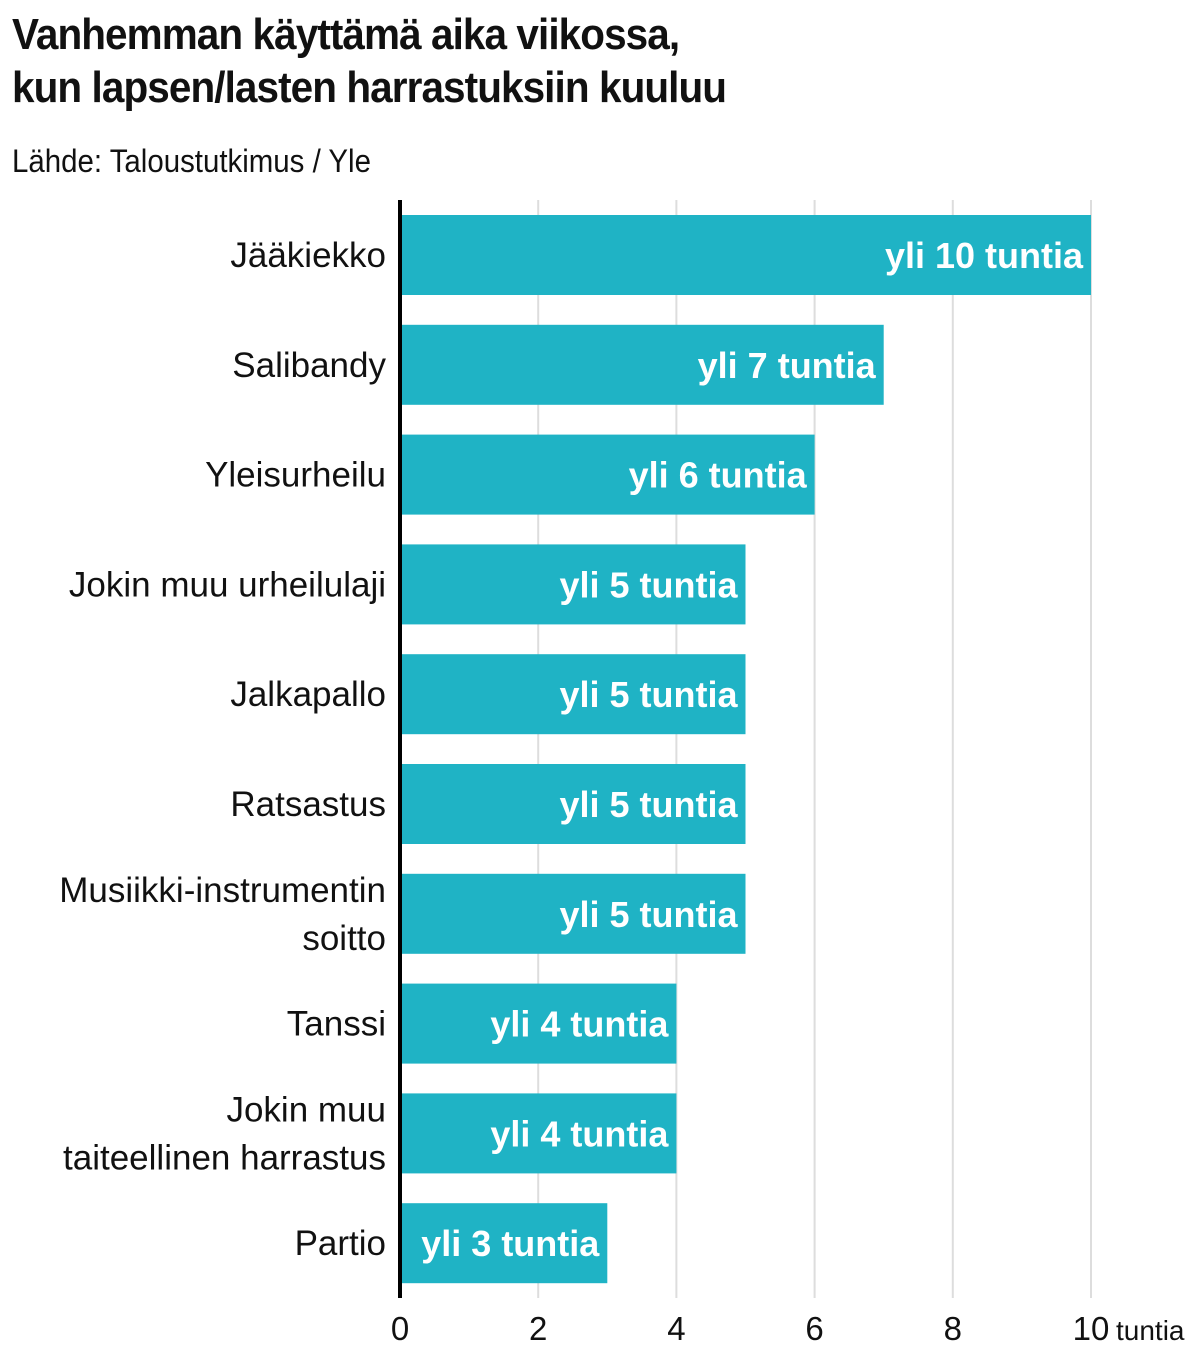 The image size is (1199, 1352). Describe the element at coordinates (227, 584) in the screenshot. I see `category-label: Jokin muu urheilulaji` at that location.